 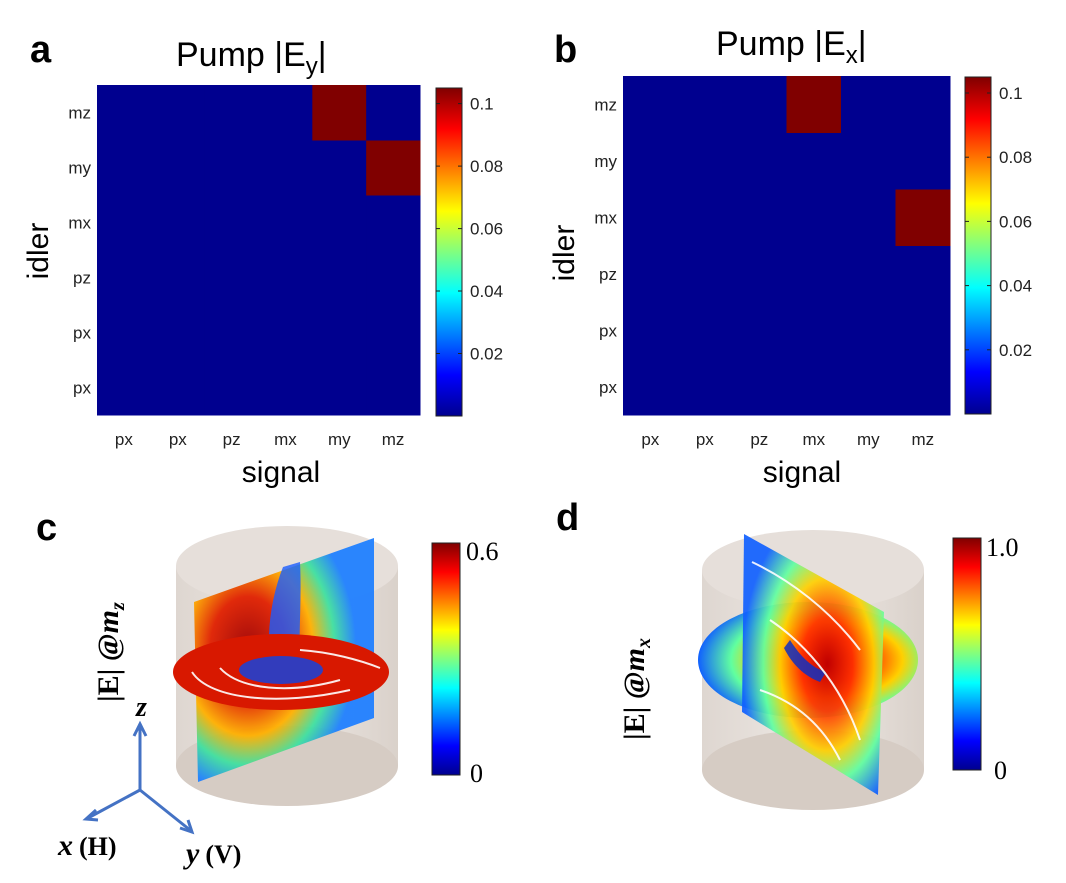 I want to click on panel-d-label: d, so click(x=567, y=518).